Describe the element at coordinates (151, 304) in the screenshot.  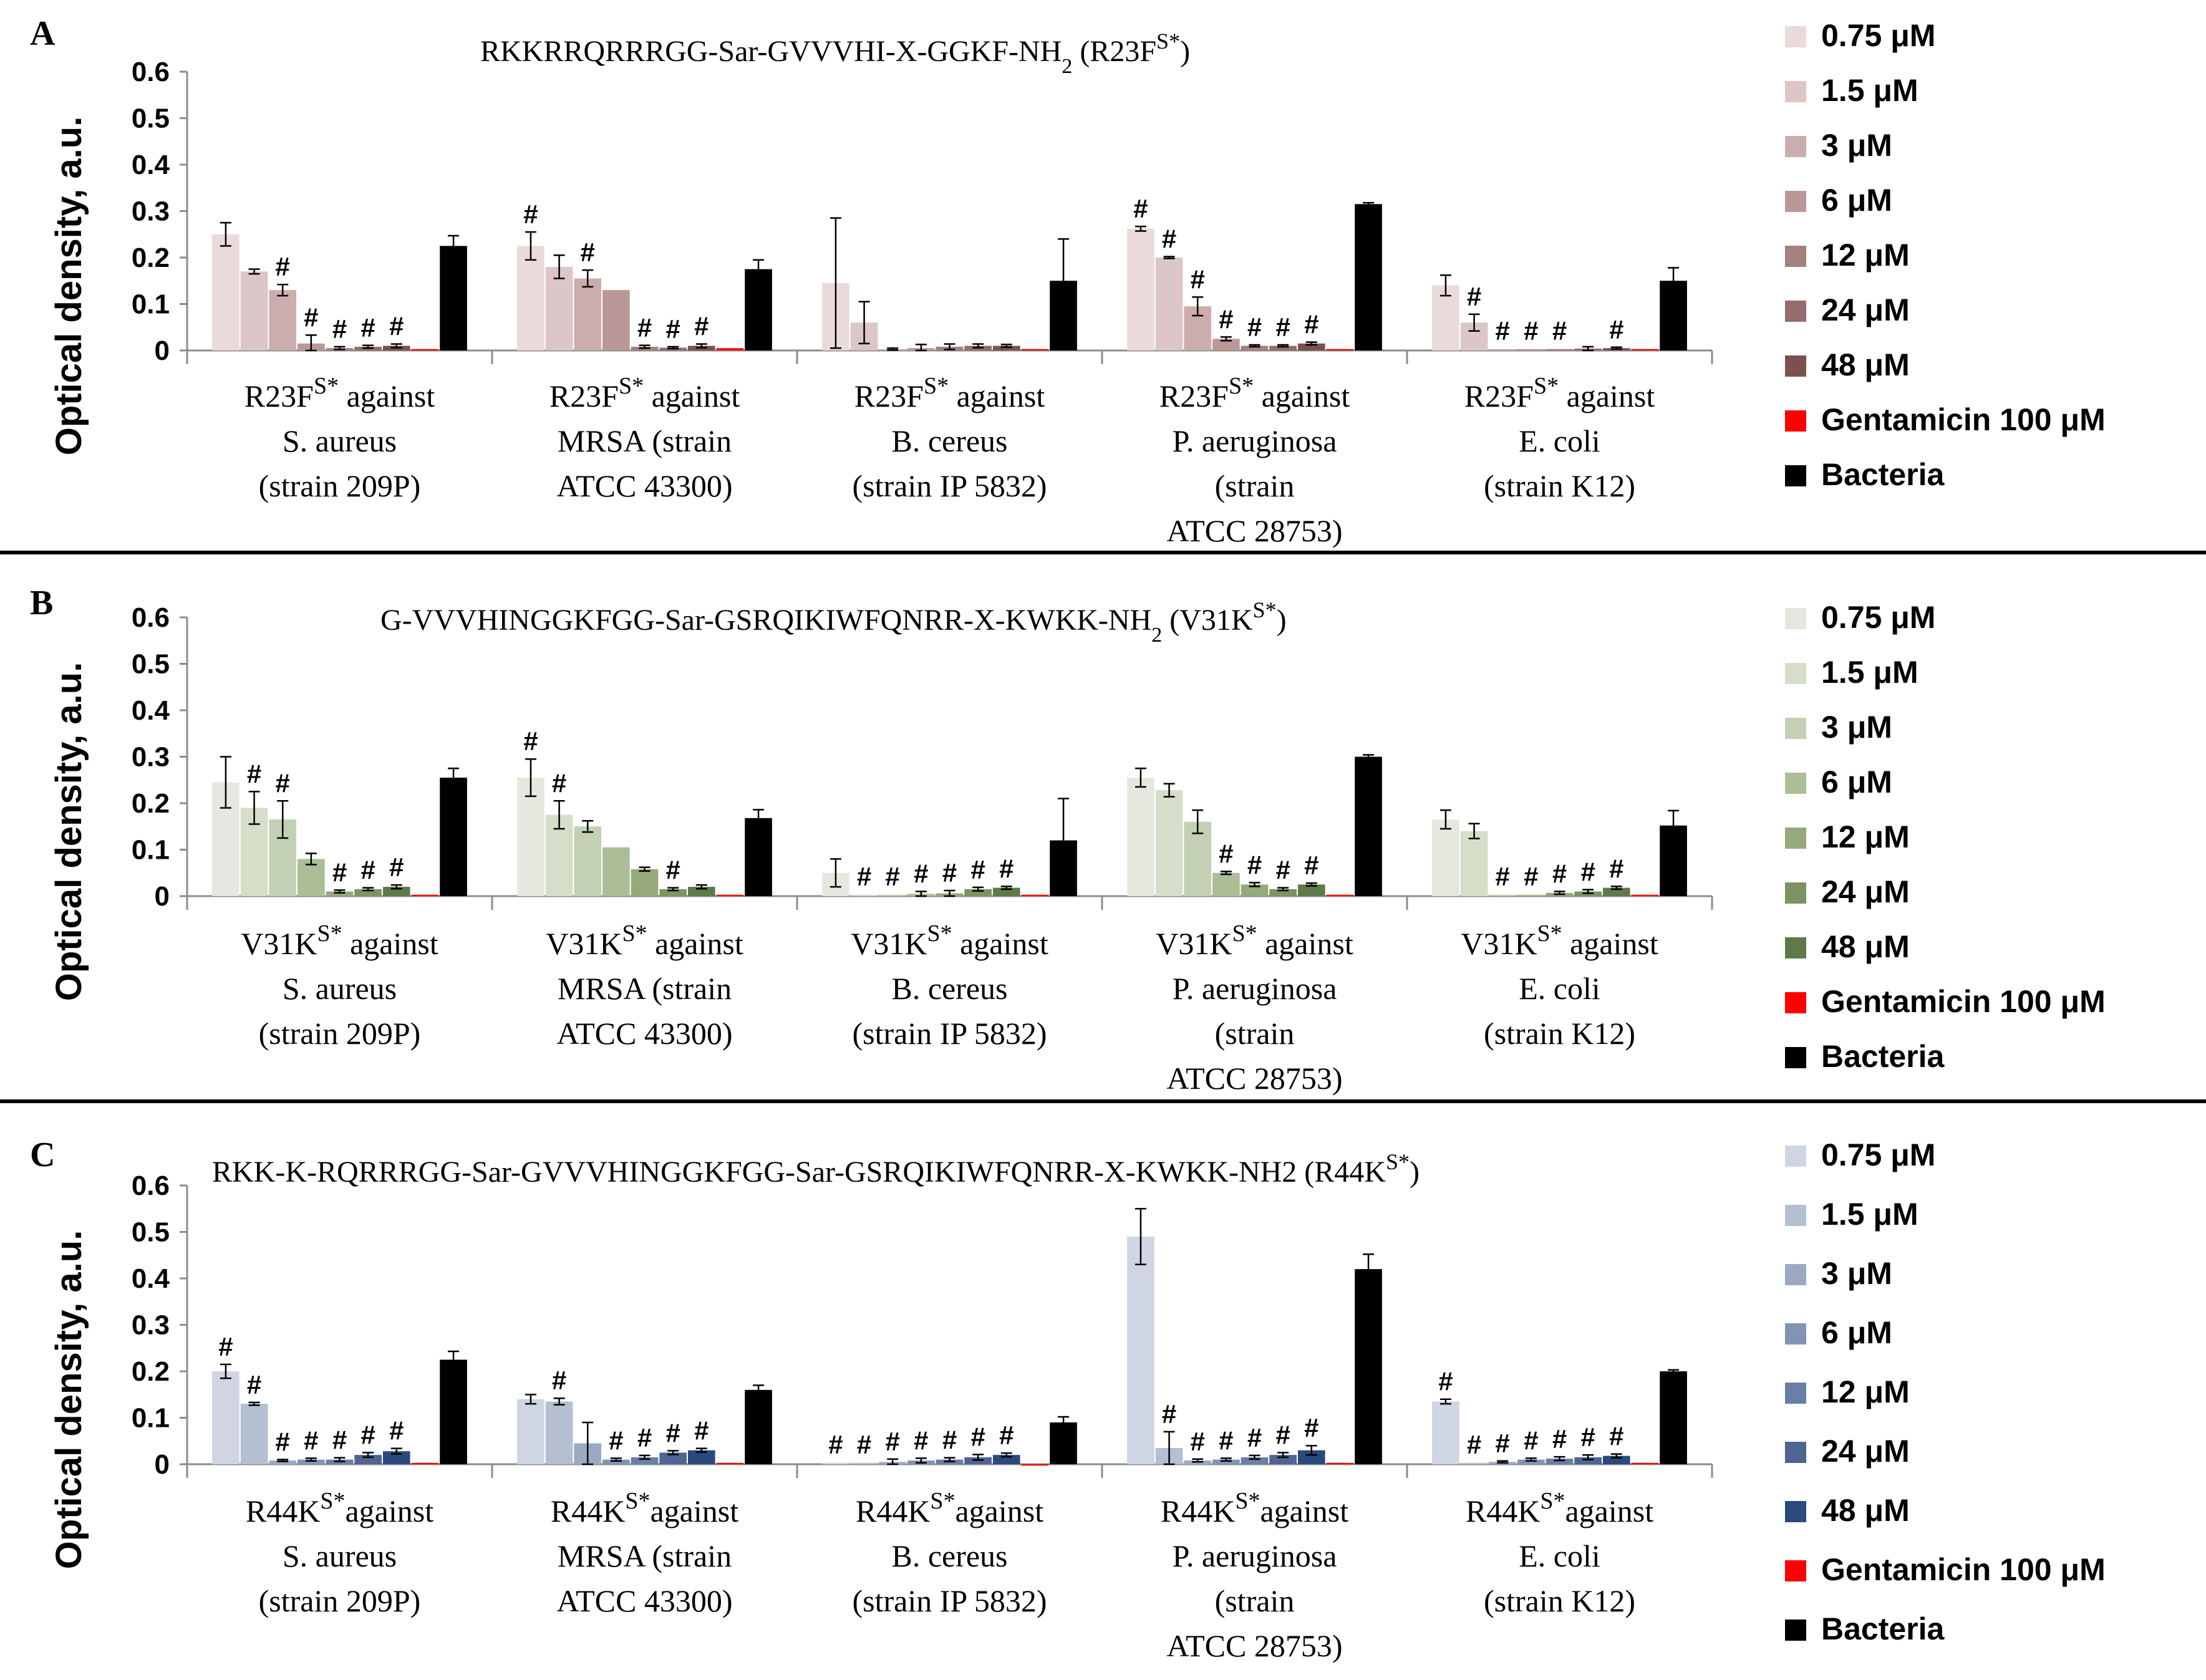
I see `y-tick-label: 0.1` at that location.